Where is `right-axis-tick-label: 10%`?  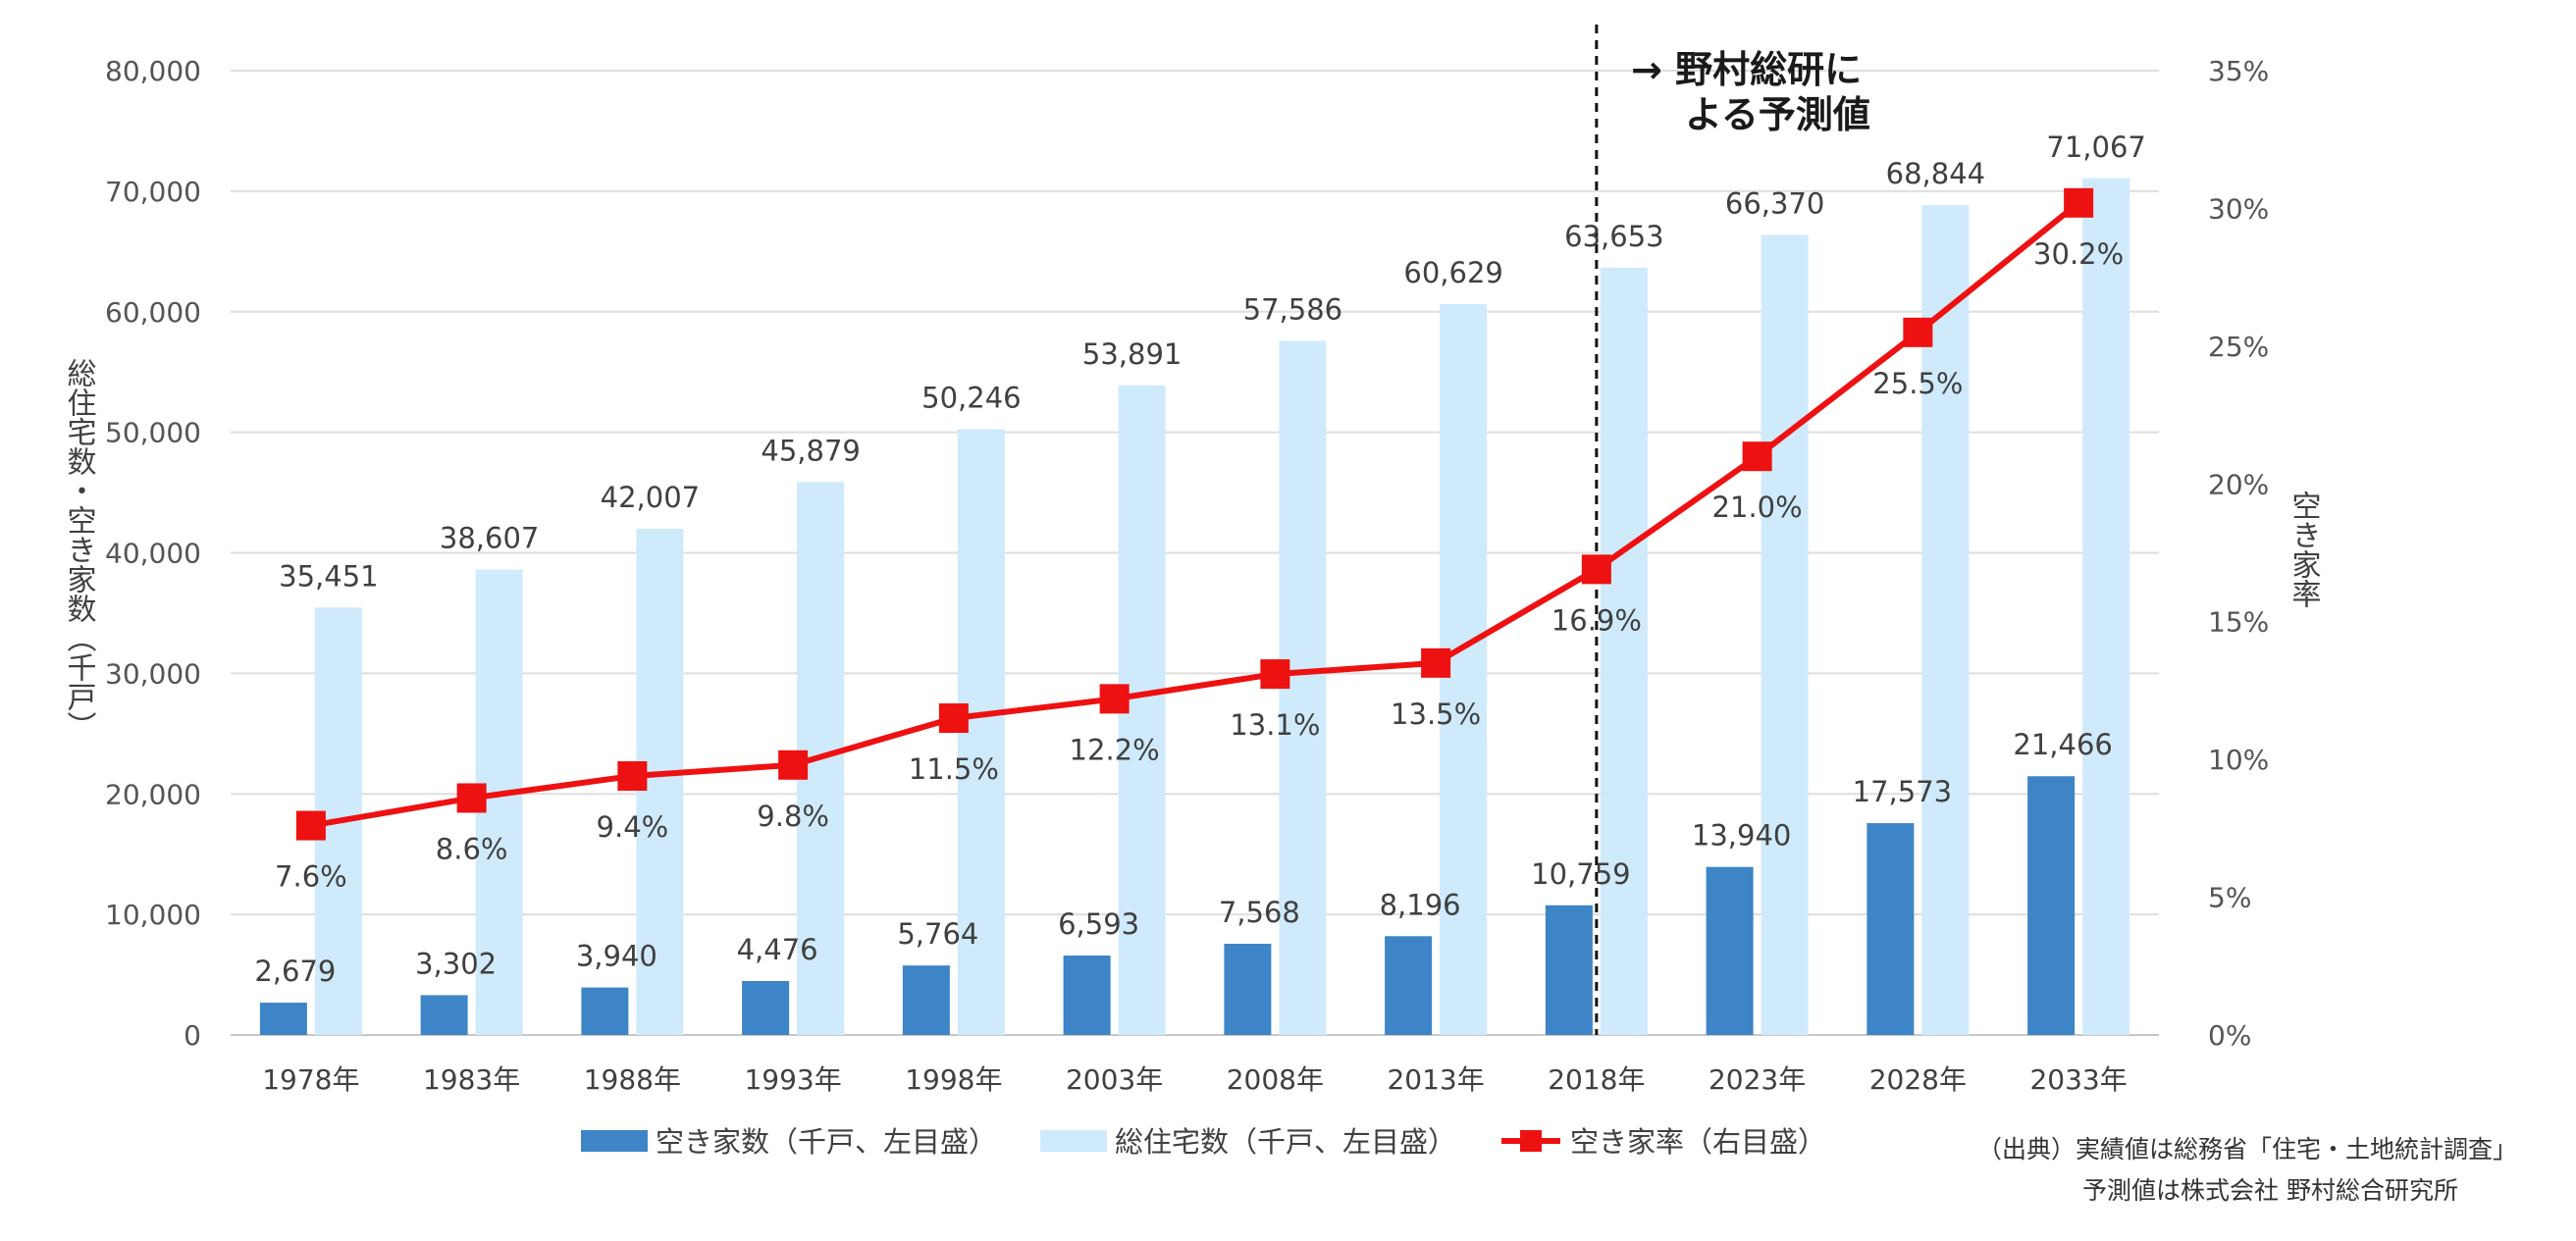 right-axis-tick-label: 10% is located at coordinates (2238, 760).